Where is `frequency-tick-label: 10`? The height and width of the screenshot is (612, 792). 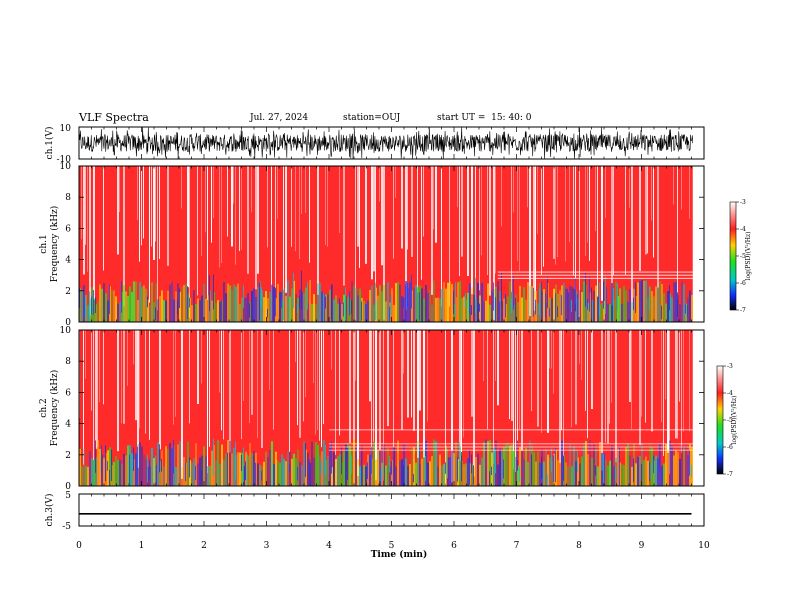 frequency-tick-label: 10 is located at coordinates (66, 331).